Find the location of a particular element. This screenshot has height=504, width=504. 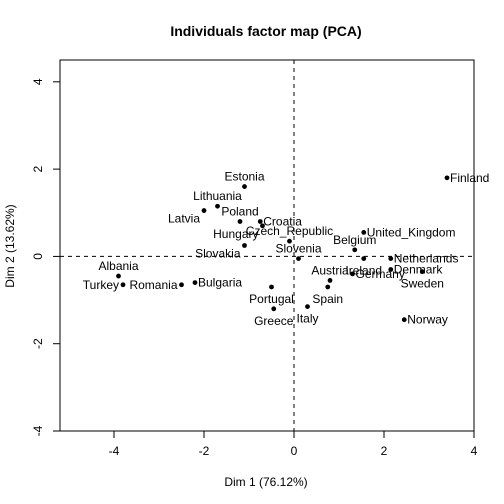

point-label: Norway is located at coordinates (427, 320).